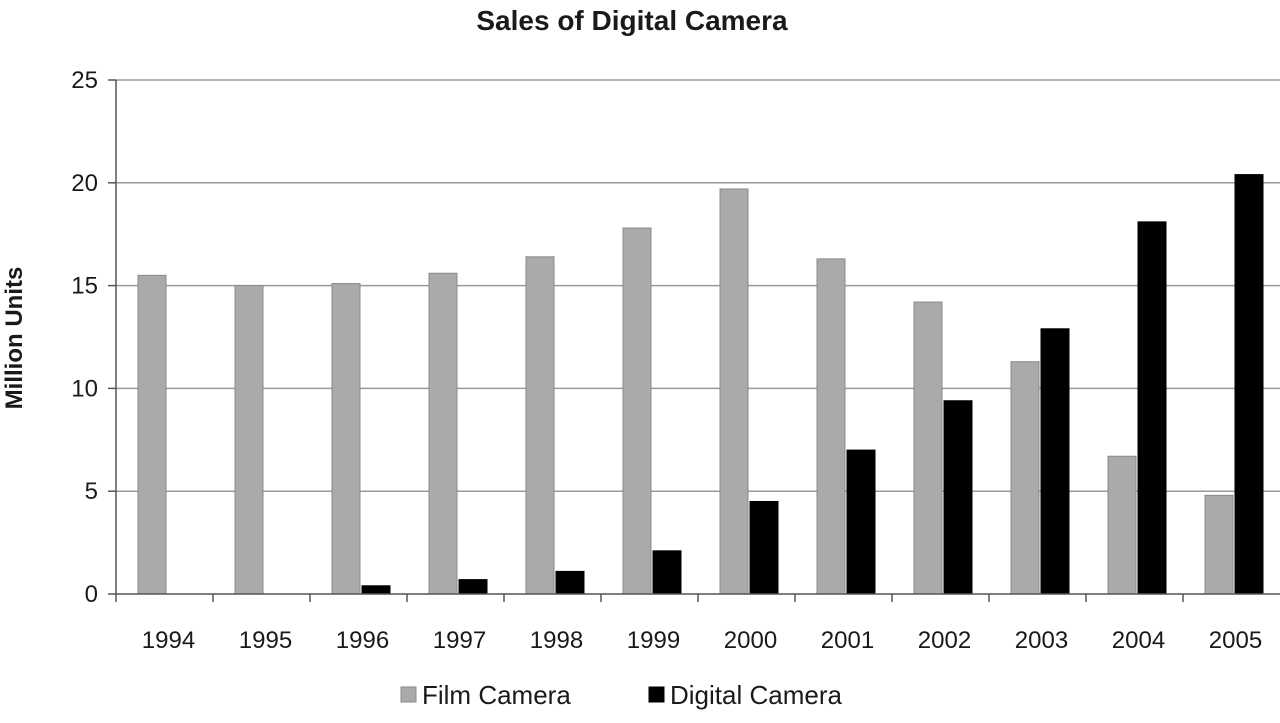  Describe the element at coordinates (556, 640) in the screenshot. I see `x-tick-label: 1998` at that location.